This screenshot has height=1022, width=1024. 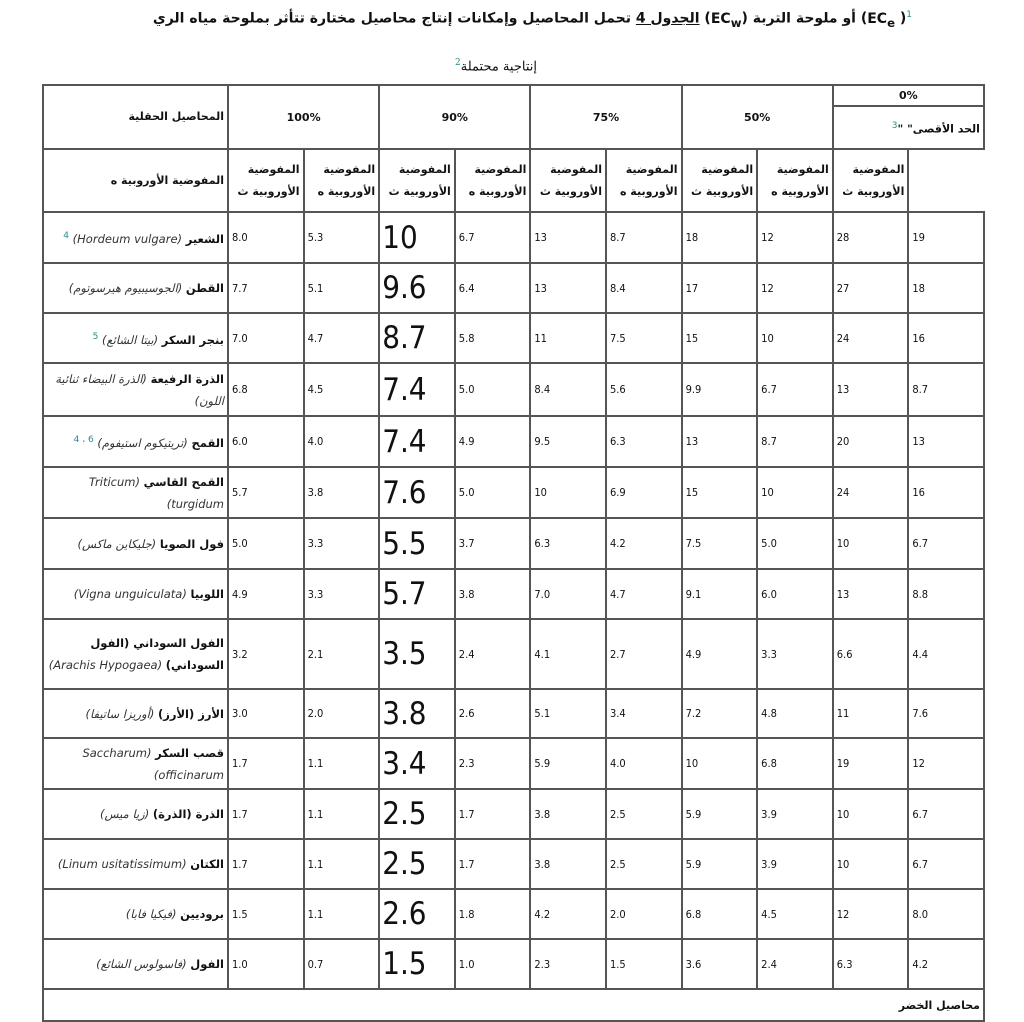 What do you see at coordinates (568, 543) in the screenshot?
I see `value-cell: 6.3` at bounding box center [568, 543].